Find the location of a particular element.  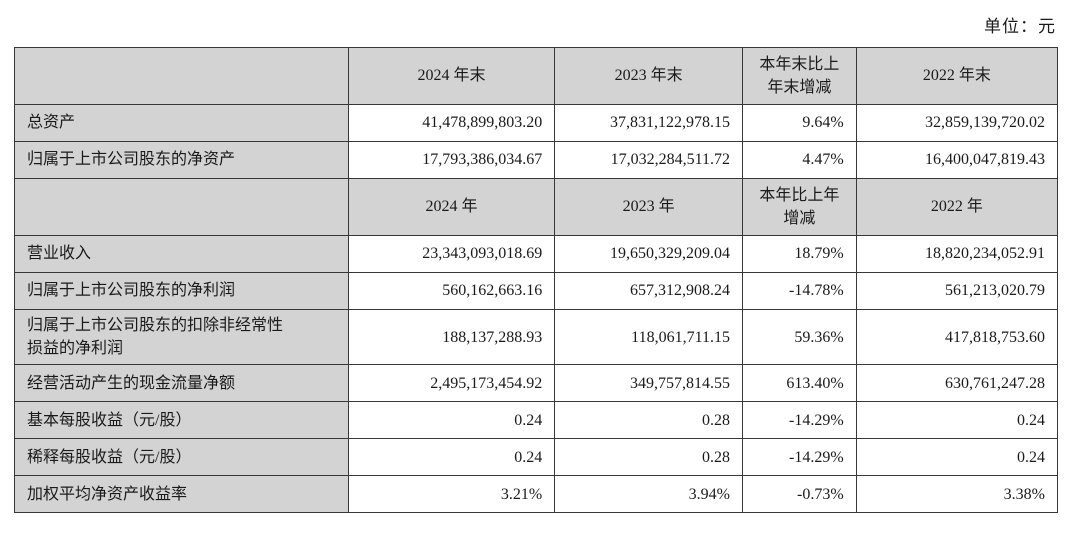

value-cell: 3.21% is located at coordinates (451, 494).